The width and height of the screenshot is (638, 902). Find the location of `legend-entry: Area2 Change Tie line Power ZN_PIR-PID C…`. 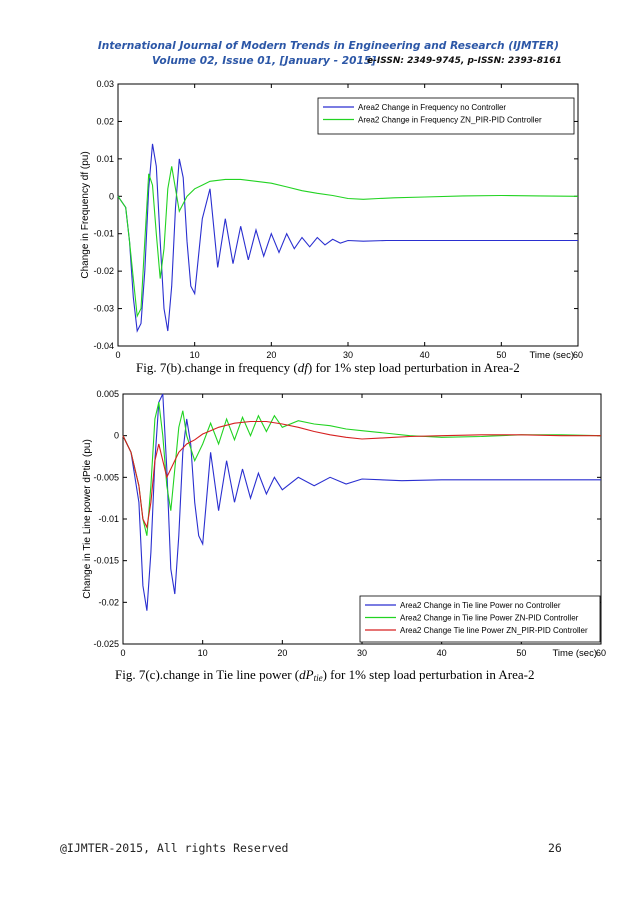

legend-entry: Area2 Change Tie line Power ZN_PIR-PID C… is located at coordinates (494, 630).